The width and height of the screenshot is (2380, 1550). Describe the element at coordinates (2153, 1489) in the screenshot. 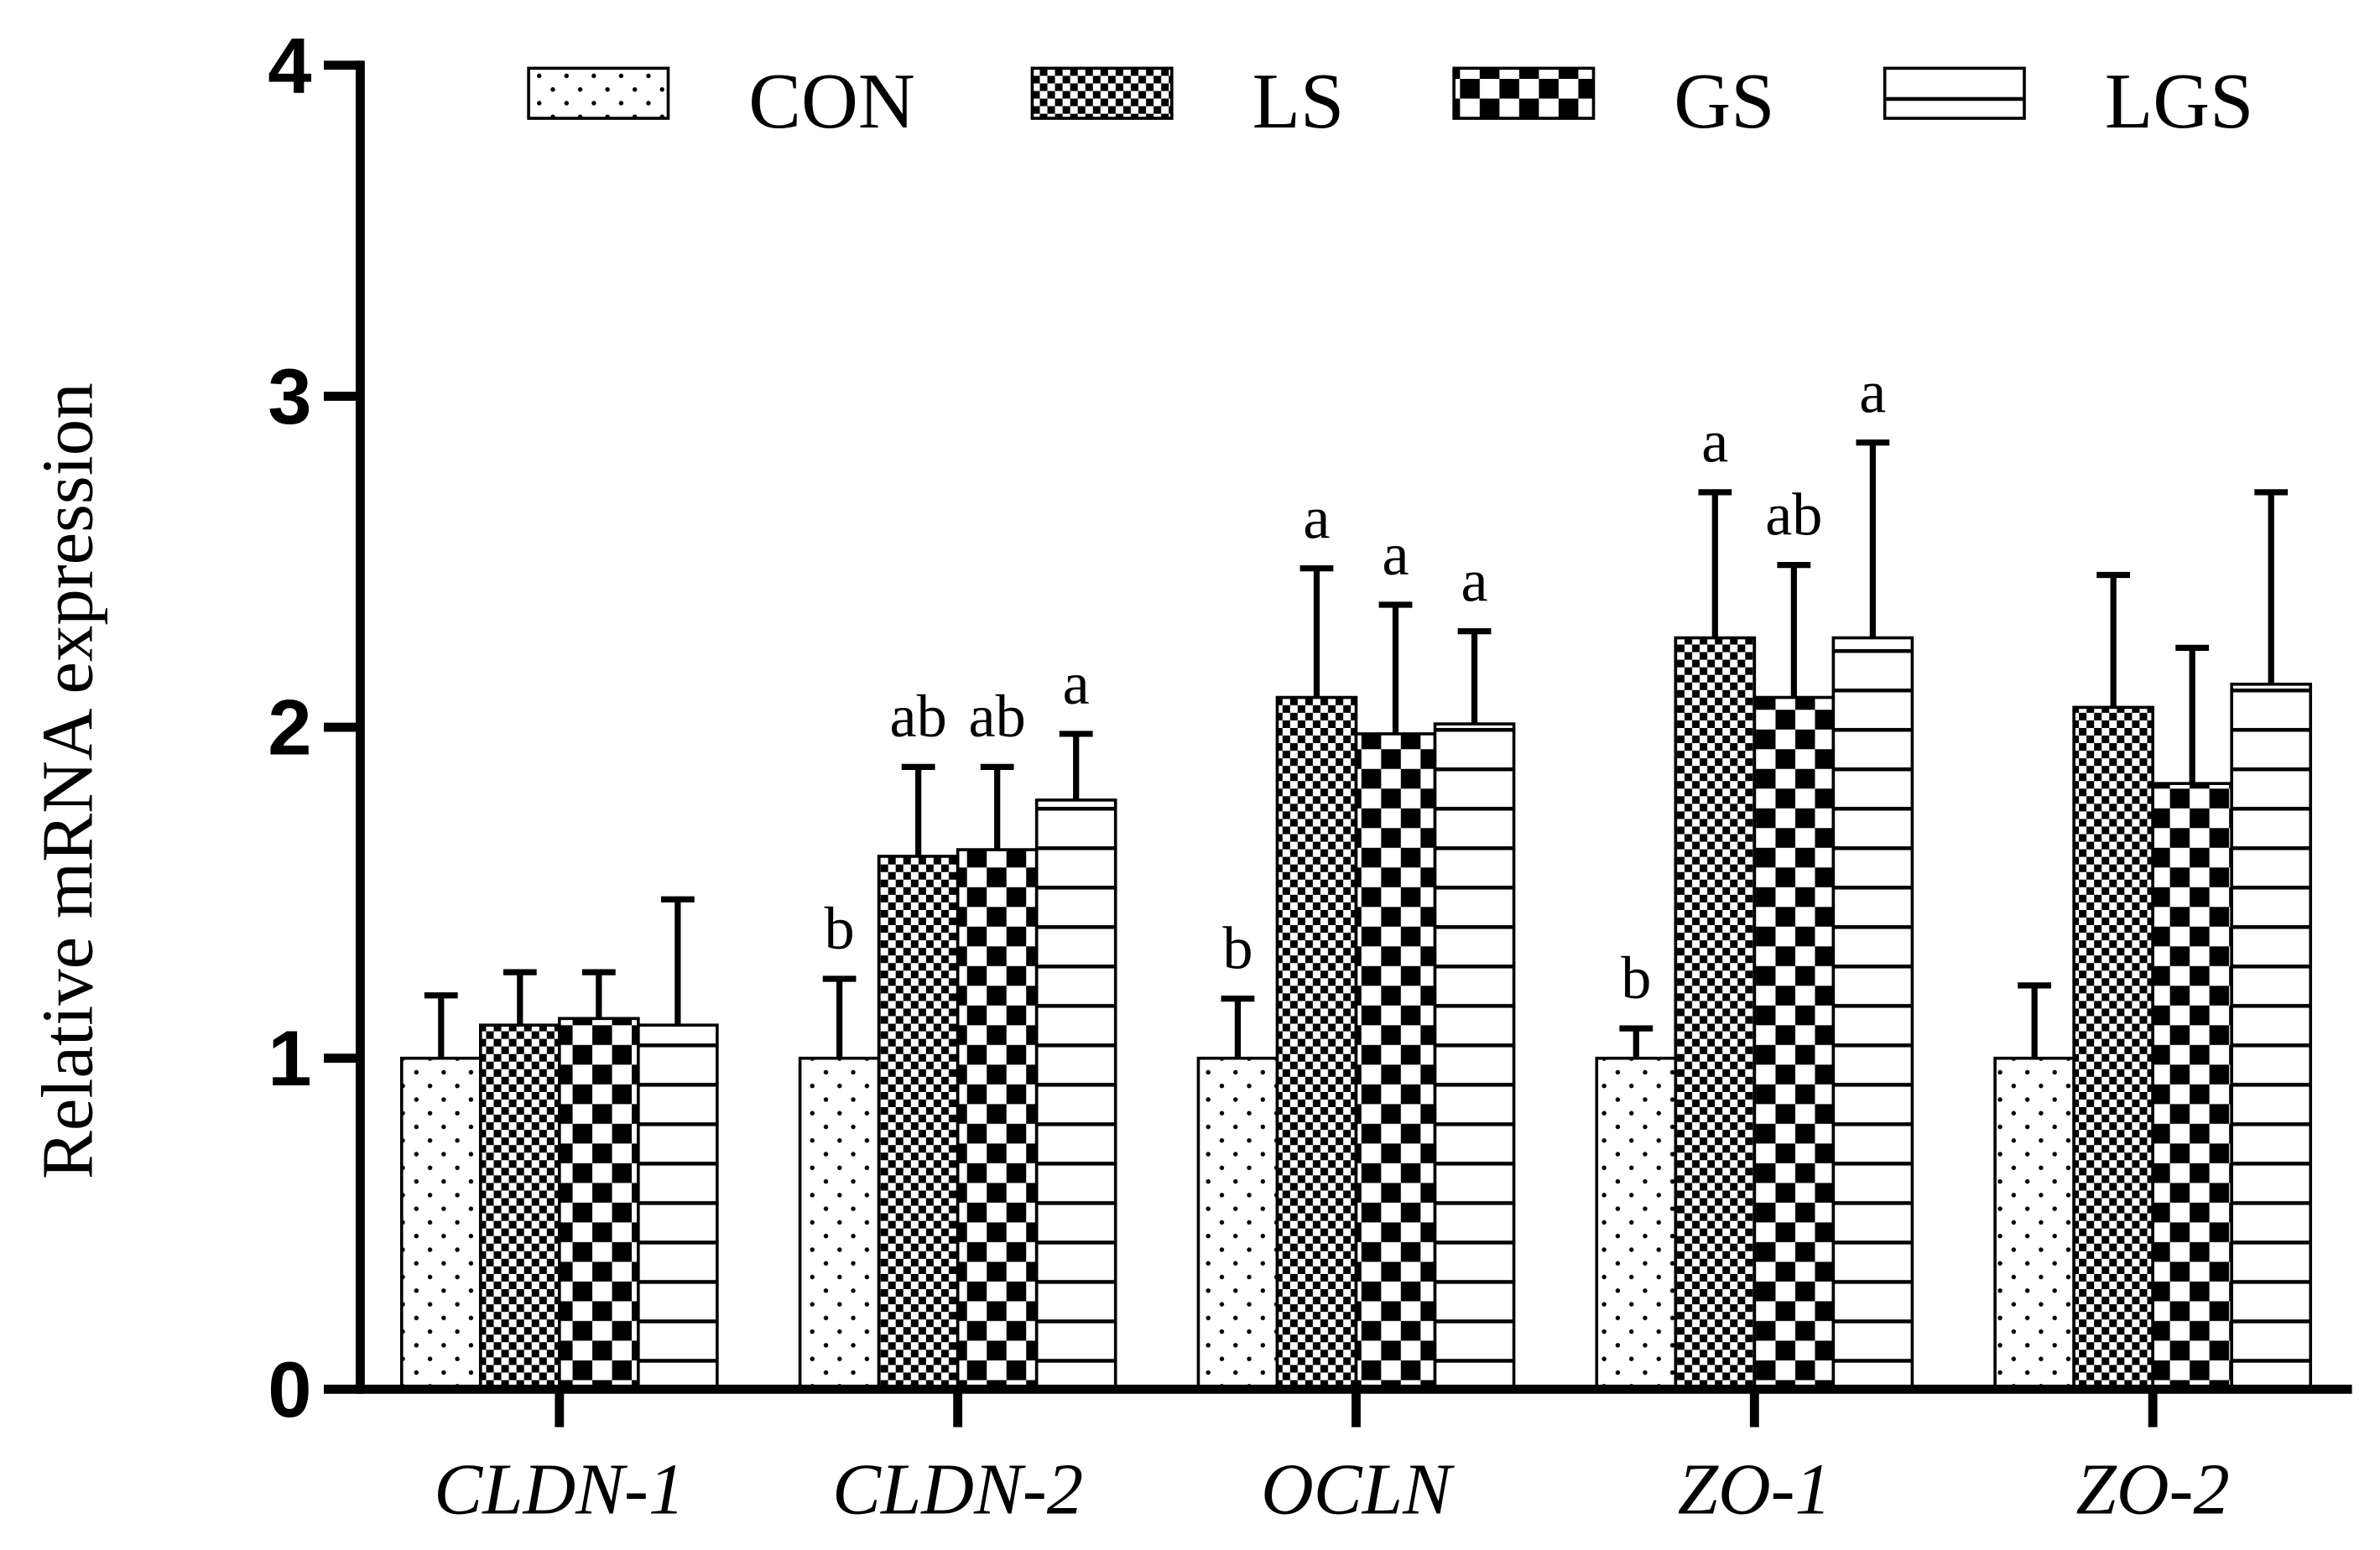

I see `x-tick-label: ZO-2` at that location.